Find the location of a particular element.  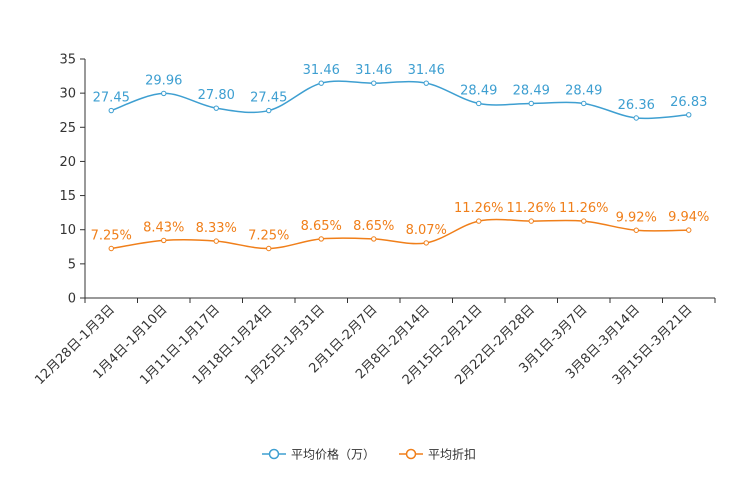

data-label: 9.92% is located at coordinates (636, 217).